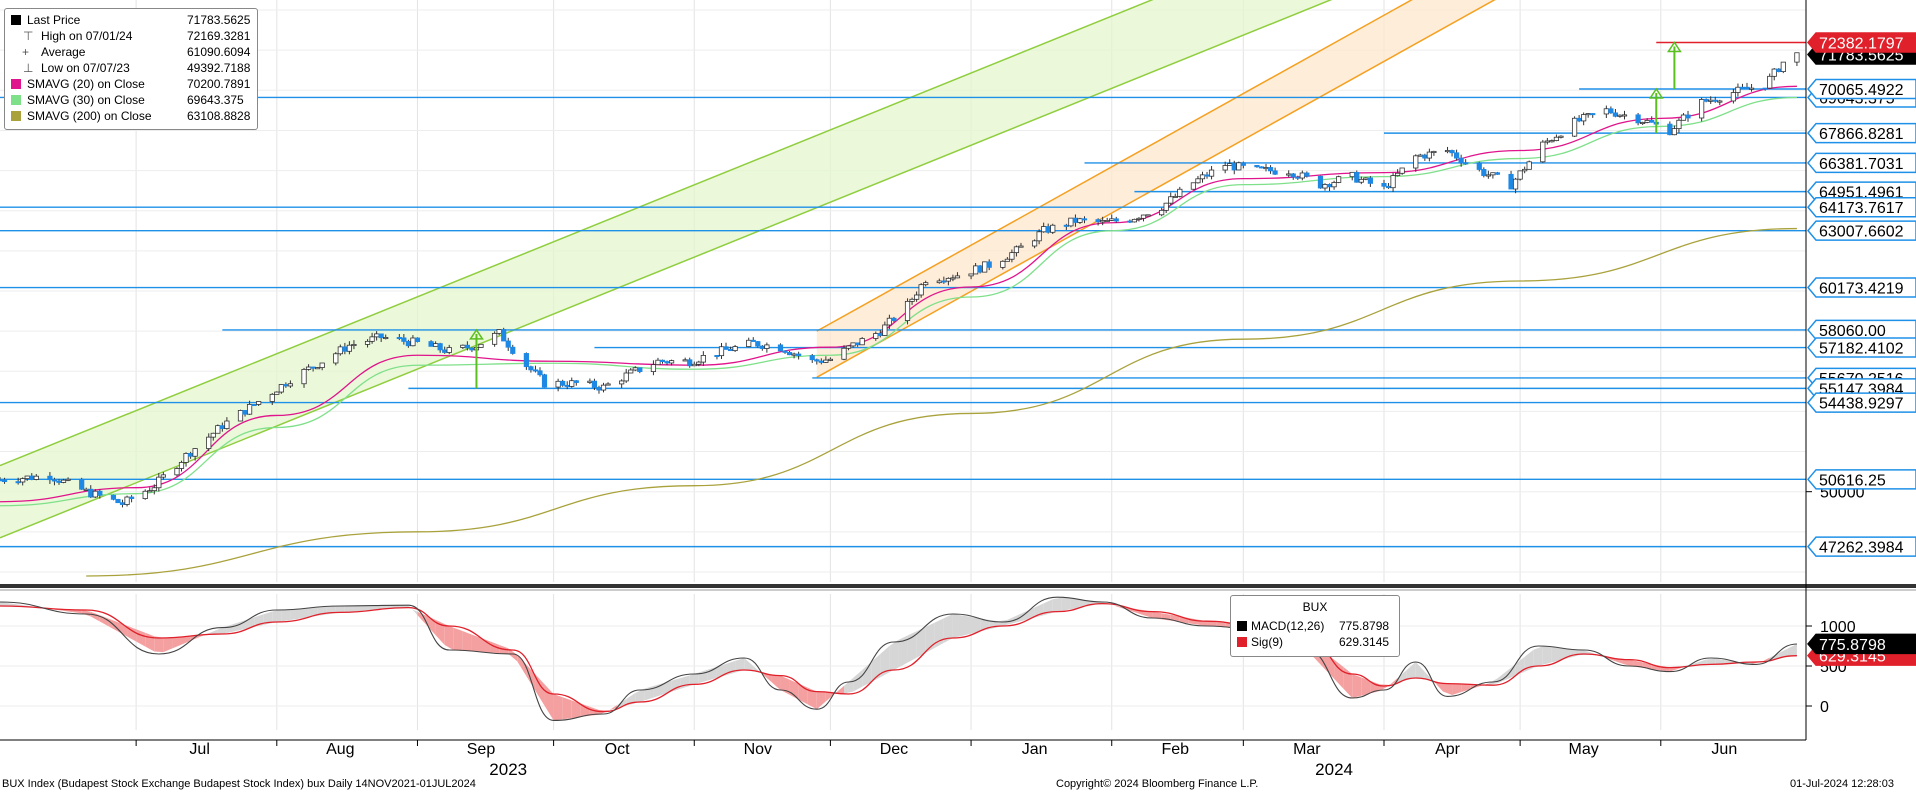 Image resolution: width=1916 pixels, height=795 pixels. I want to click on x-tick-label: May, so click(1584, 749).